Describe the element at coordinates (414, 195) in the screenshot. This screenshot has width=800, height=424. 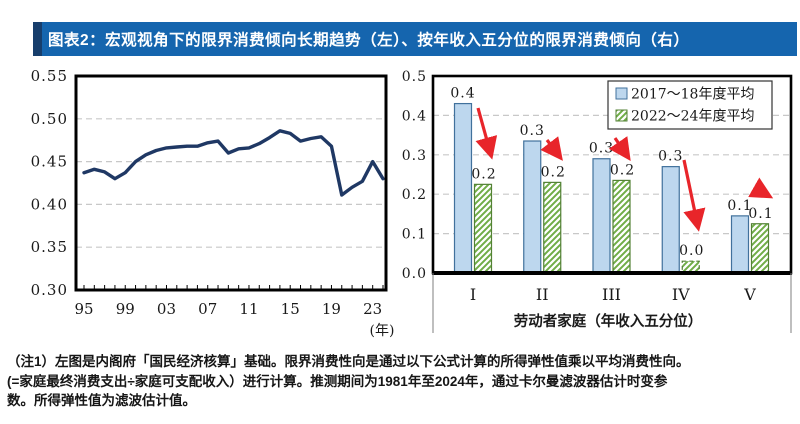
I see `svg-text: 0.2` at that location.